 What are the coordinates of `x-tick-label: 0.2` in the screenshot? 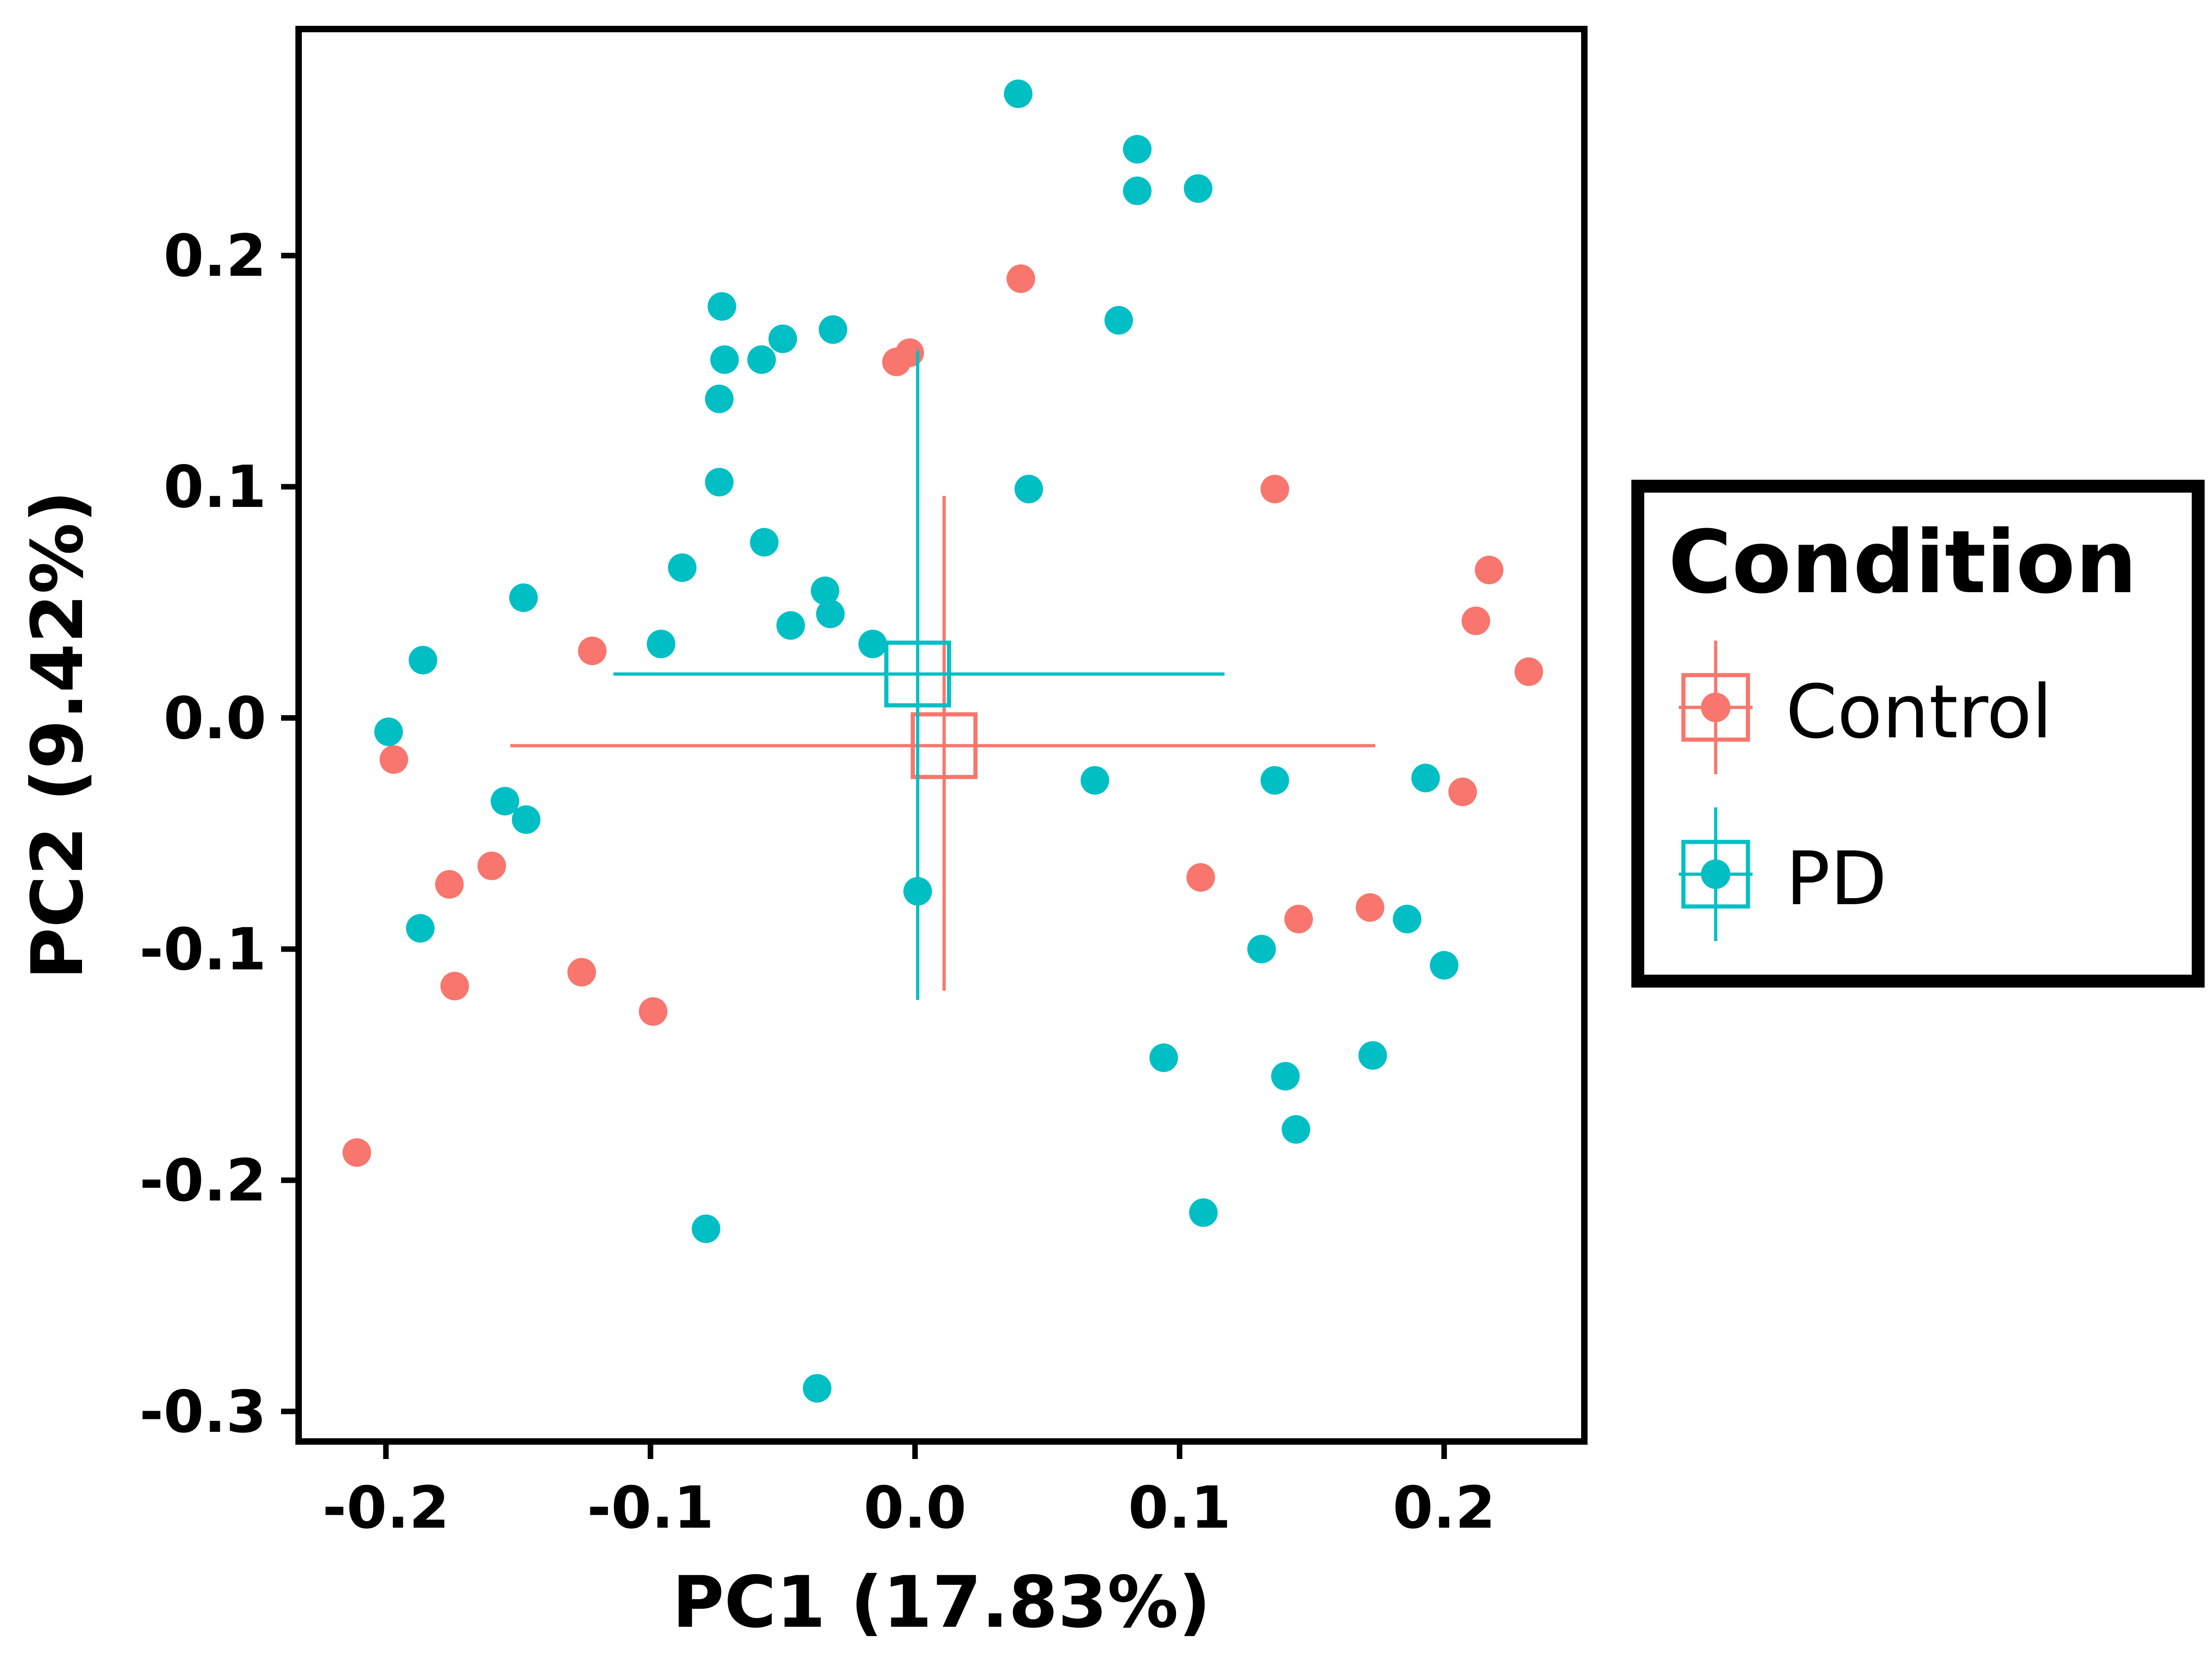 It's located at (1444, 1507).